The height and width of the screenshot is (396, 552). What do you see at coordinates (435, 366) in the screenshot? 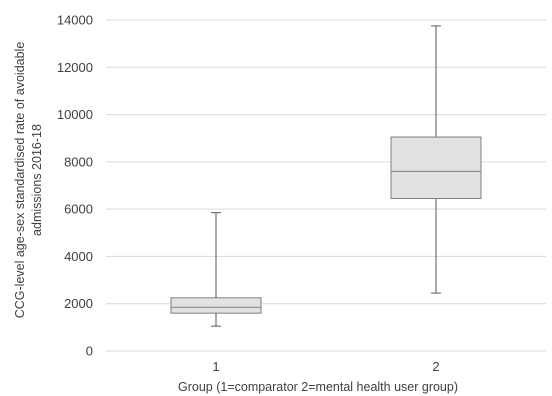
I see `x-tick-label: 2` at bounding box center [435, 366].